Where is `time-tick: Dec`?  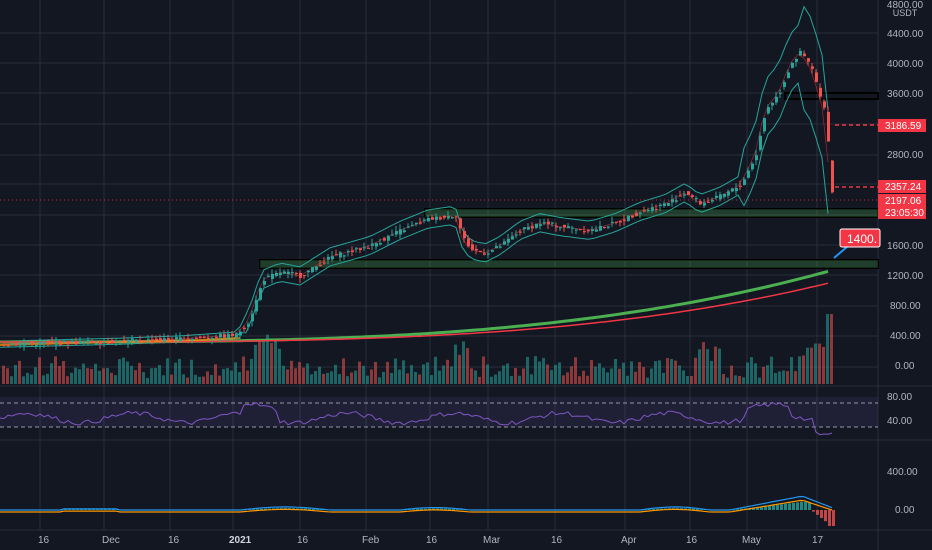 time-tick: Dec is located at coordinates (111, 540).